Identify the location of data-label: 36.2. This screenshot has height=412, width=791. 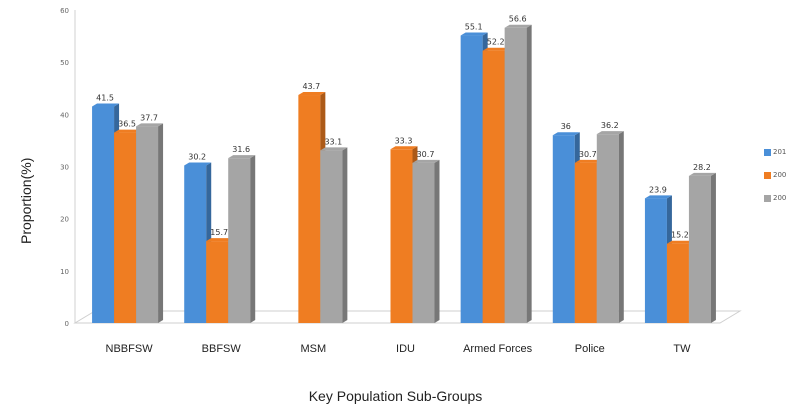
(610, 125).